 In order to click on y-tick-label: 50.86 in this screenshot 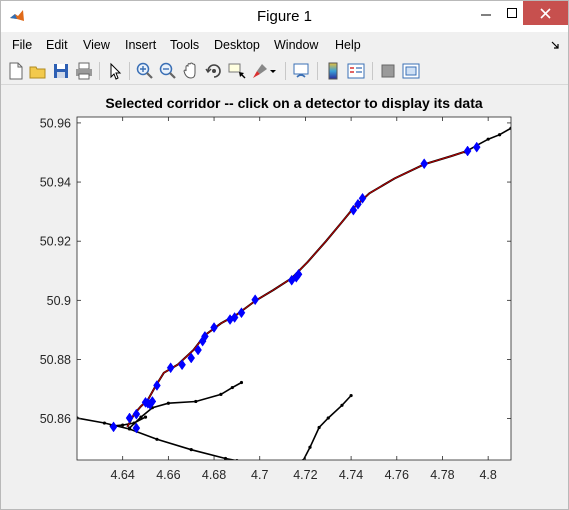, I will do `click(55, 419)`.